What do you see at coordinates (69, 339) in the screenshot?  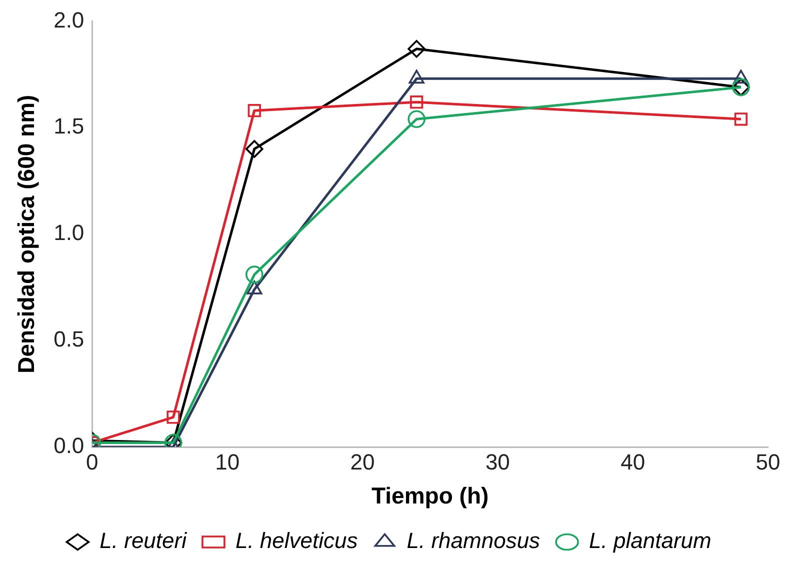 I see `y-tick-label: 0.5` at bounding box center [69, 339].